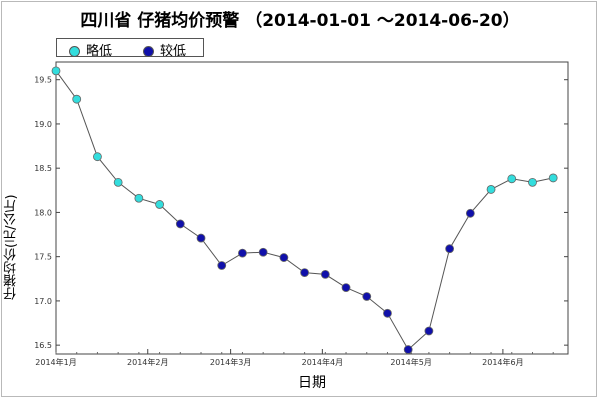  I want to click on x-tick-label: 2014年2月, so click(147, 362).